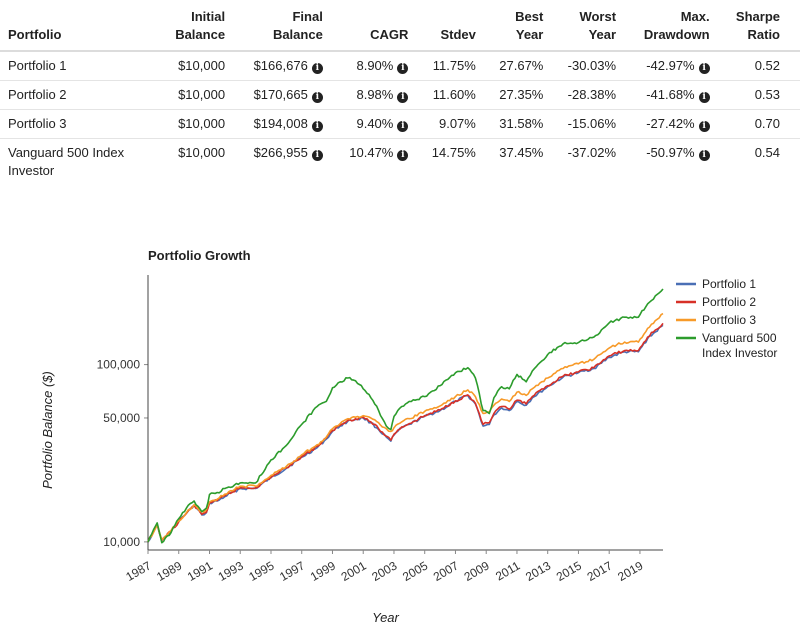 The image size is (800, 640). What do you see at coordinates (78, 95) in the screenshot?
I see `cell-portfolio: Portfolio 2` at bounding box center [78, 95].